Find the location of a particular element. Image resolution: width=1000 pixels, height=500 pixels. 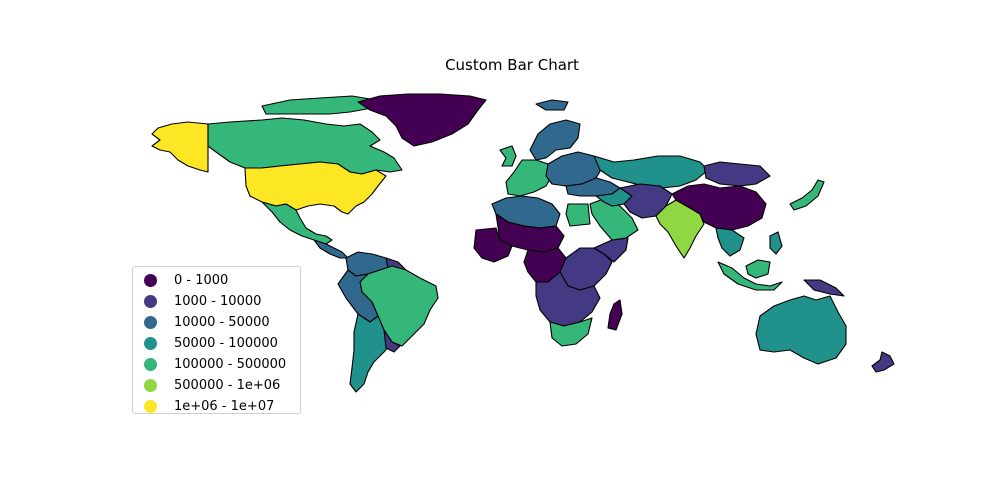

region-philippines is located at coordinates (776, 243).